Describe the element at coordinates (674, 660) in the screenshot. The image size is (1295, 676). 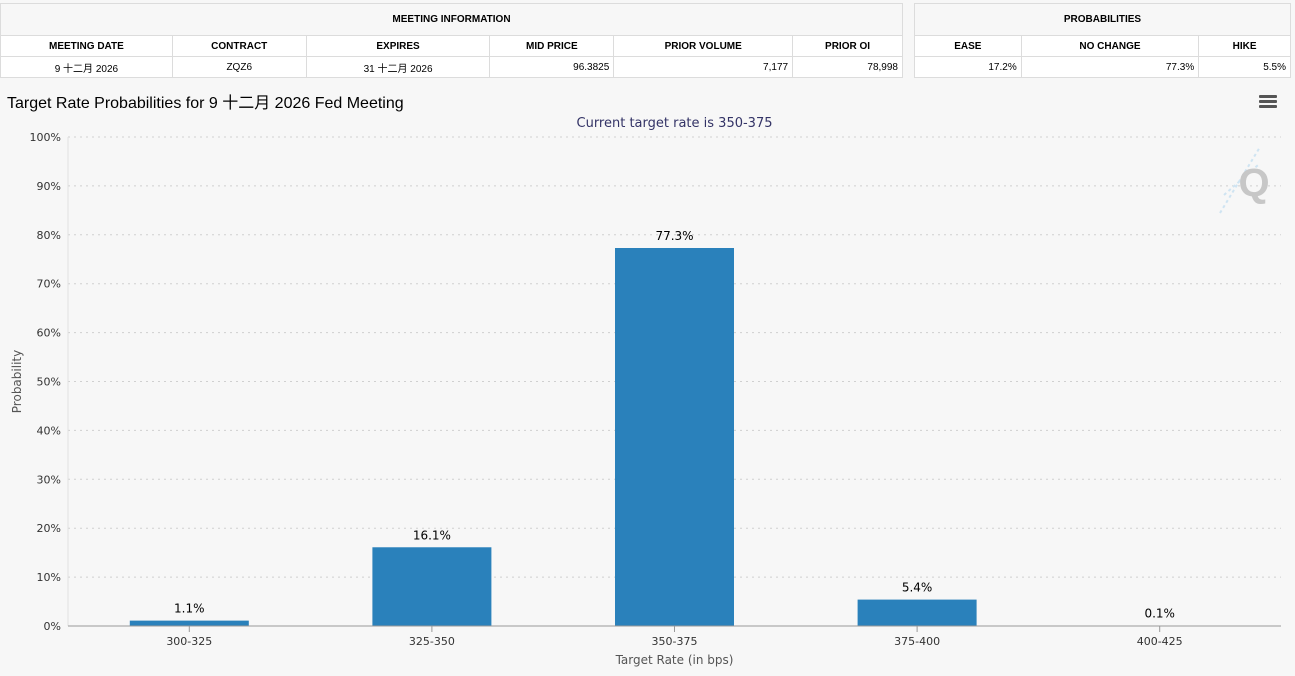
I see `x-axis-title: Target Rate (in bps)` at that location.